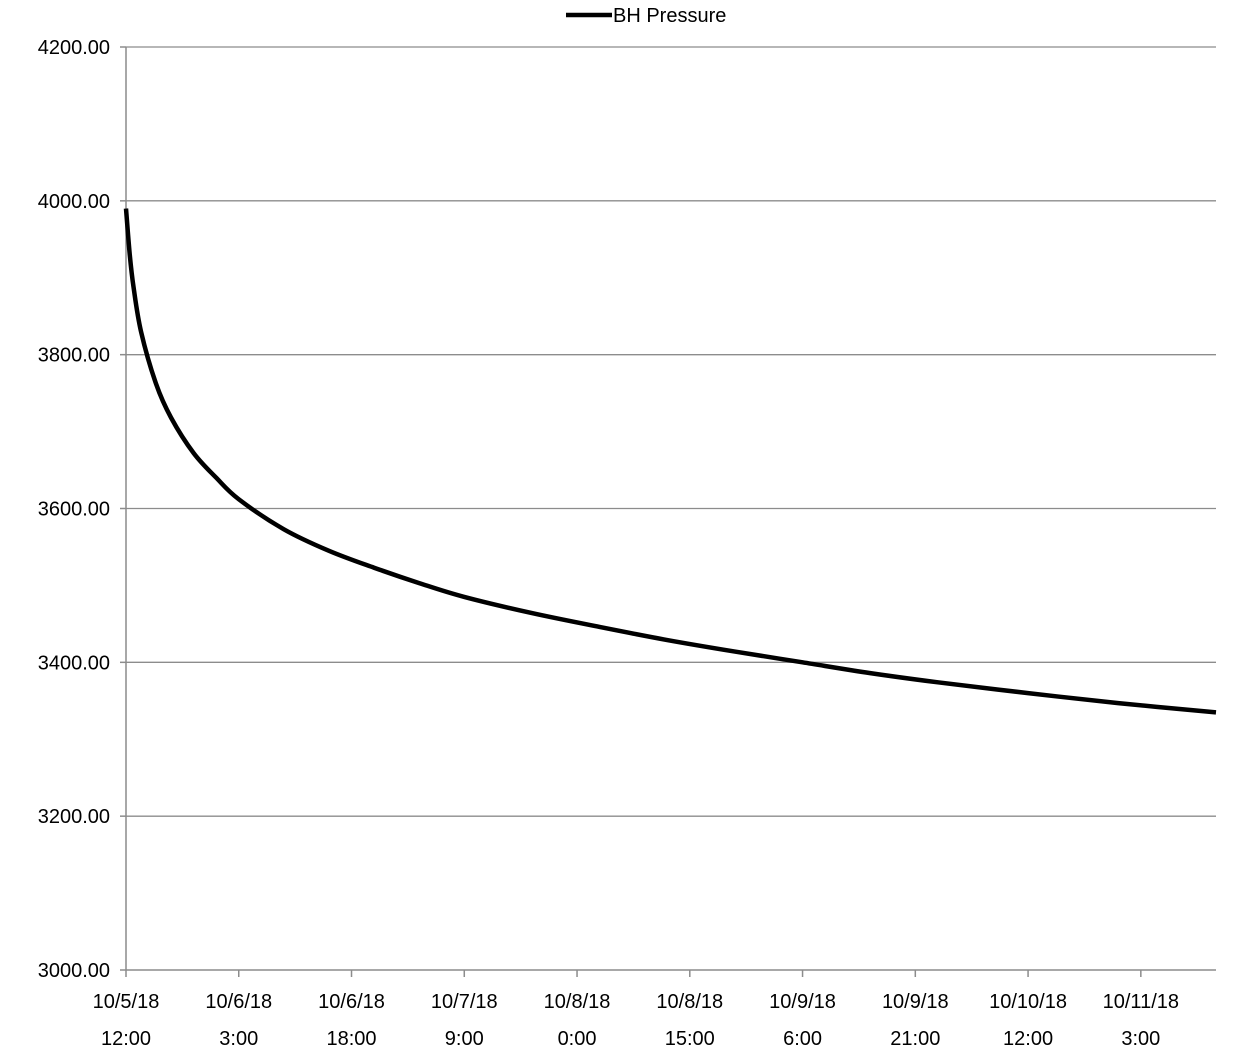  What do you see at coordinates (126, 1002) in the screenshot?
I see `x-tick-label-date: 10/5/18` at bounding box center [126, 1002].